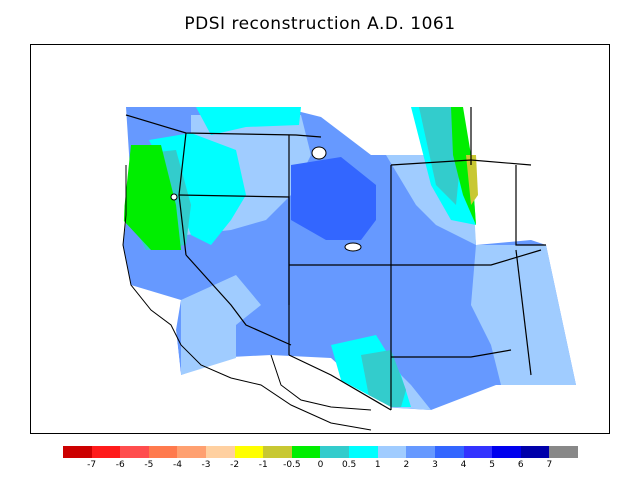 This screenshot has height=480, width=640. Describe the element at coordinates (520, 465) in the screenshot. I see `legend-label-15: 6` at that location.